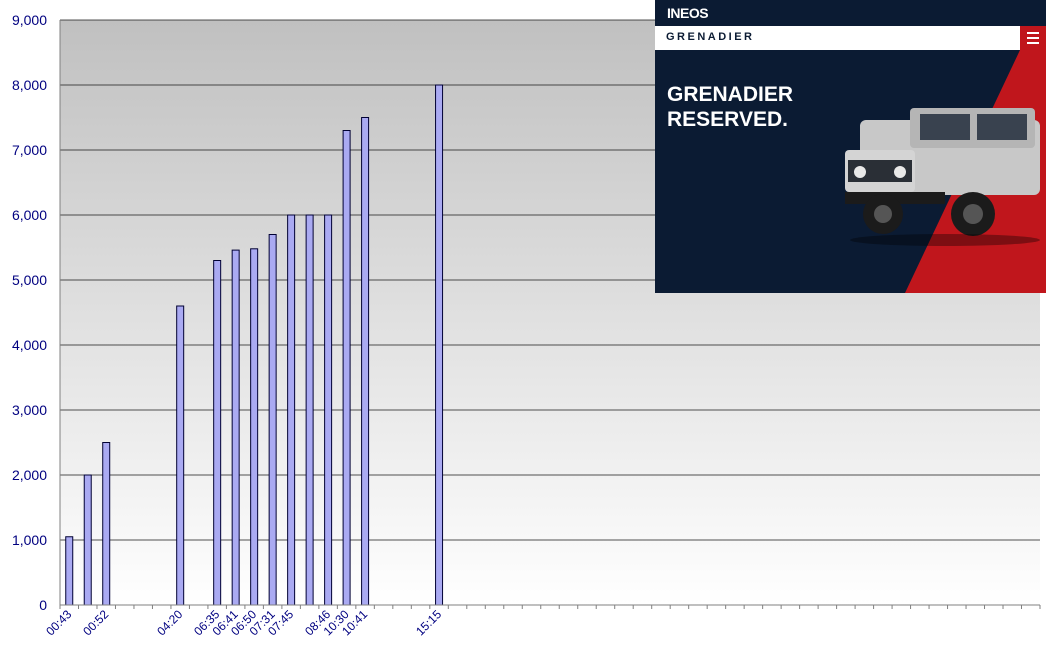 The image size is (1046, 650). What do you see at coordinates (428, 622) in the screenshot?
I see `x-tick-label: 15:15` at bounding box center [428, 622].